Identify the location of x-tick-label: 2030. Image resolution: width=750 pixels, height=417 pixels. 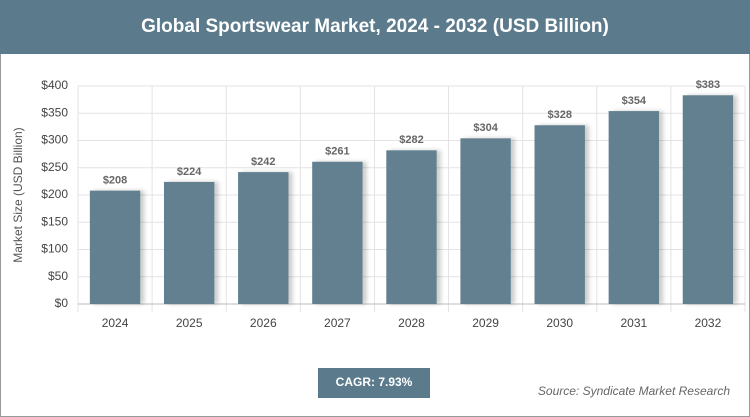
(559, 323).